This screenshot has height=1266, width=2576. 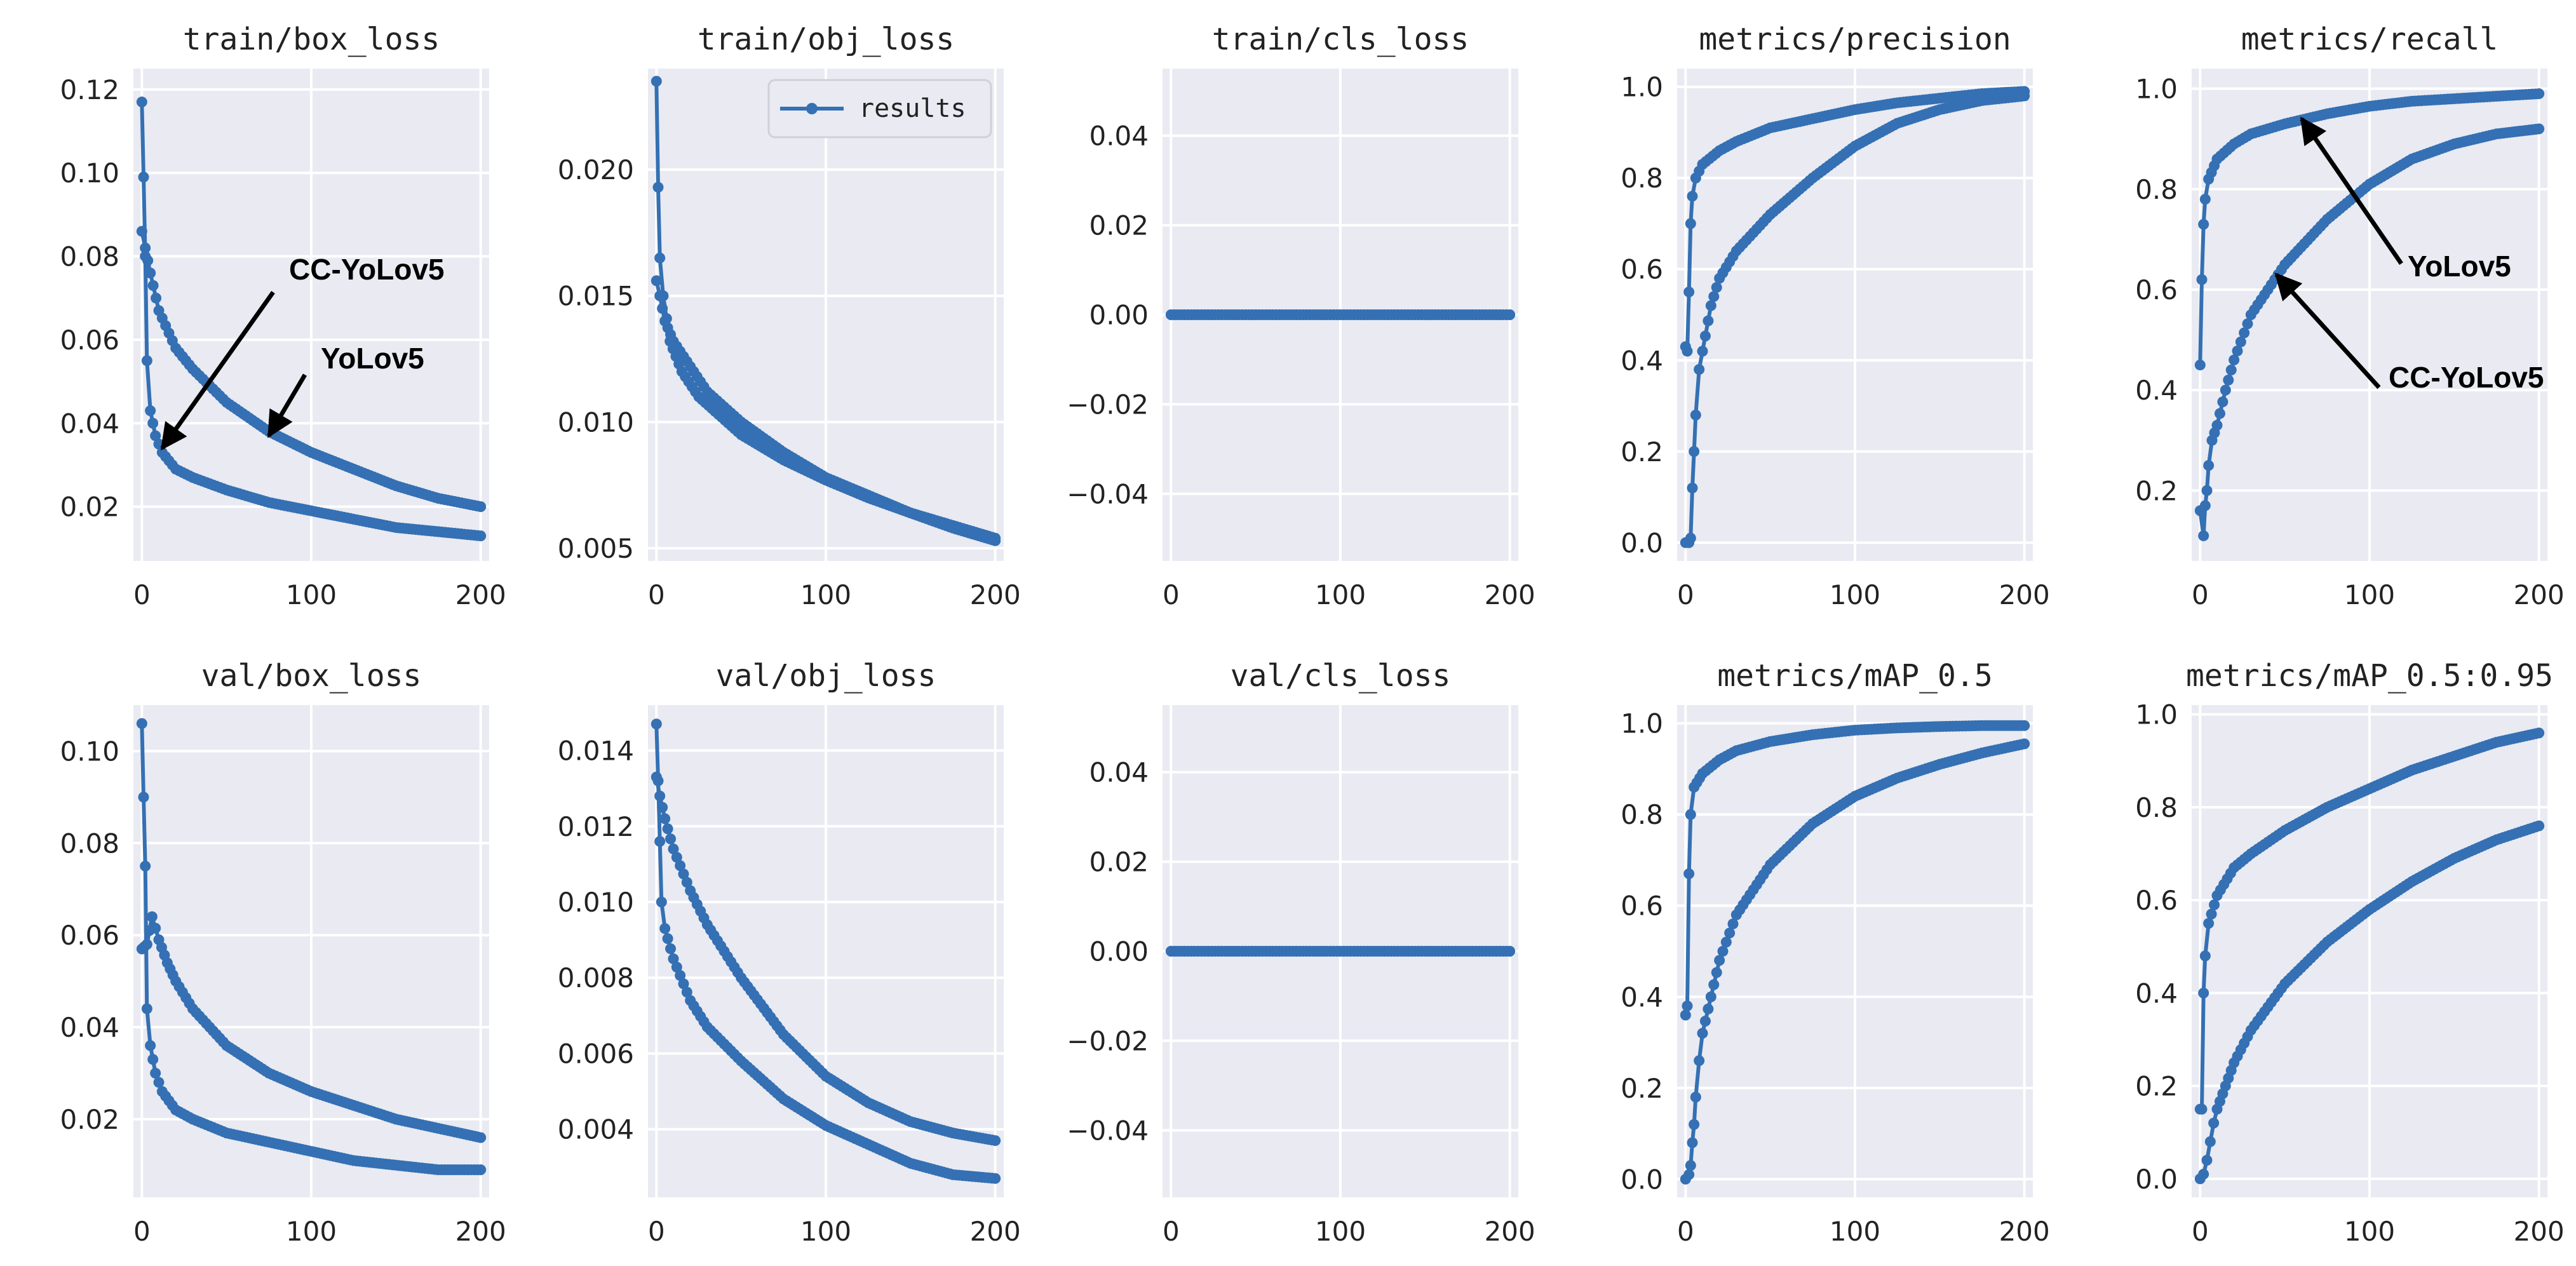 I want to click on annotation-arrow, so click(x=217, y=370).